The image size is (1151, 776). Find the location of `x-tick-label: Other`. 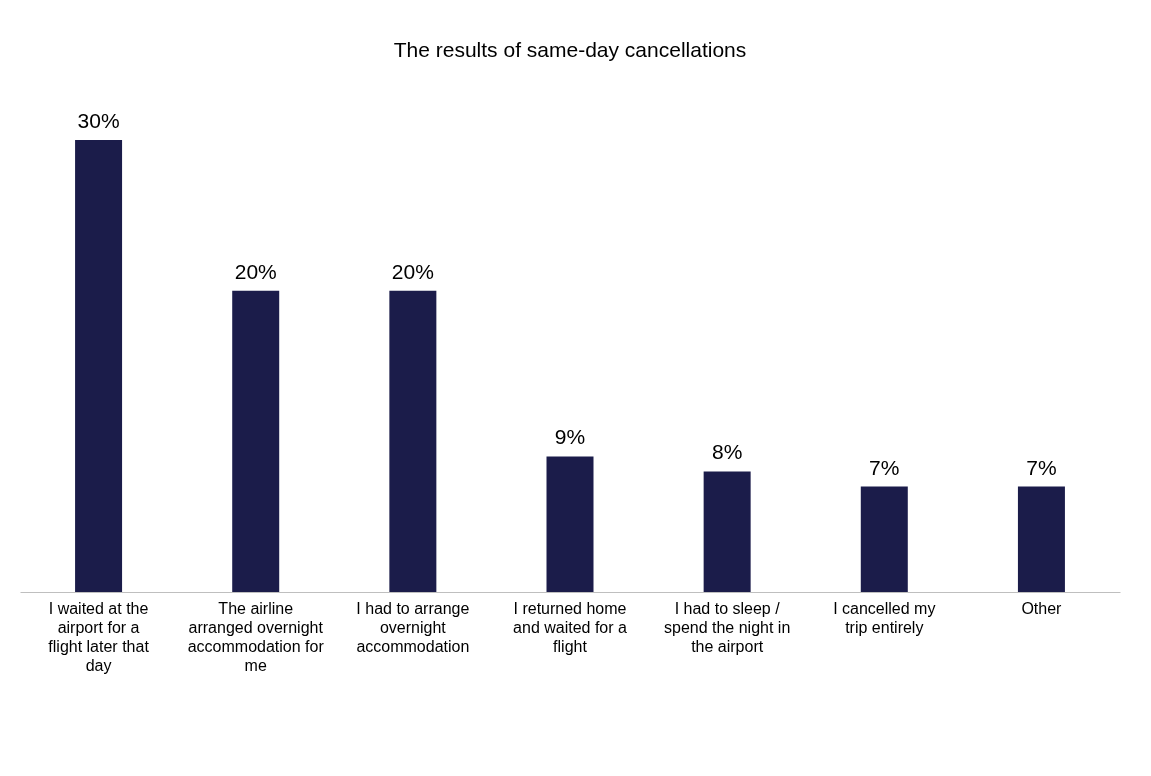

x-tick-label: Other is located at coordinates (1042, 608).